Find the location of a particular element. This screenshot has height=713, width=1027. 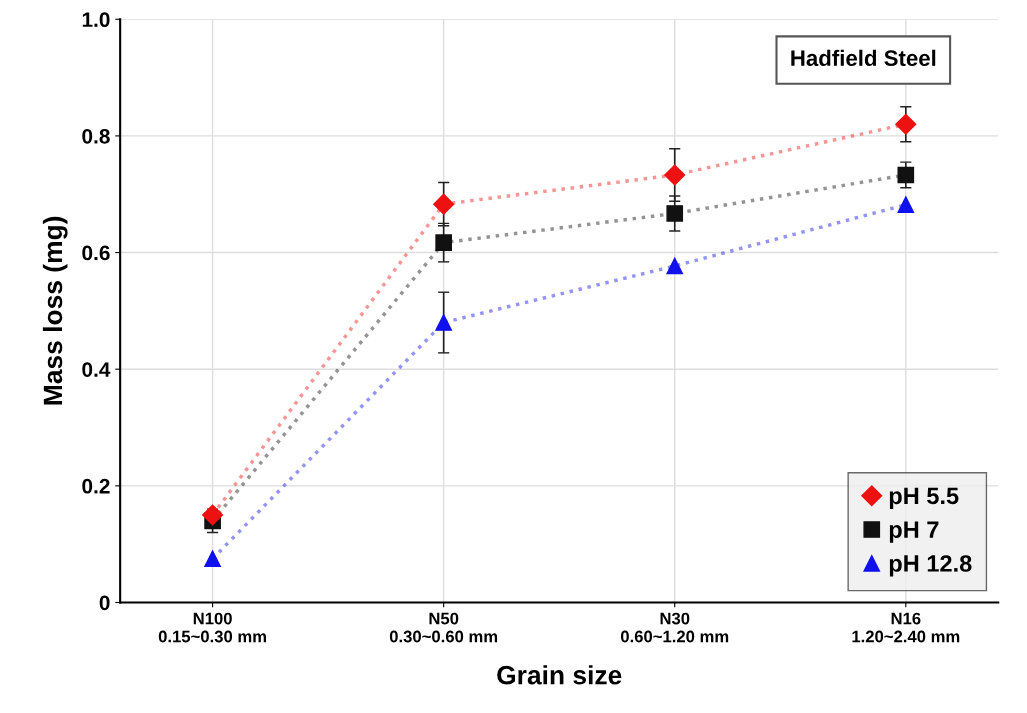

legend-label: pH 12.8 is located at coordinates (930, 566).